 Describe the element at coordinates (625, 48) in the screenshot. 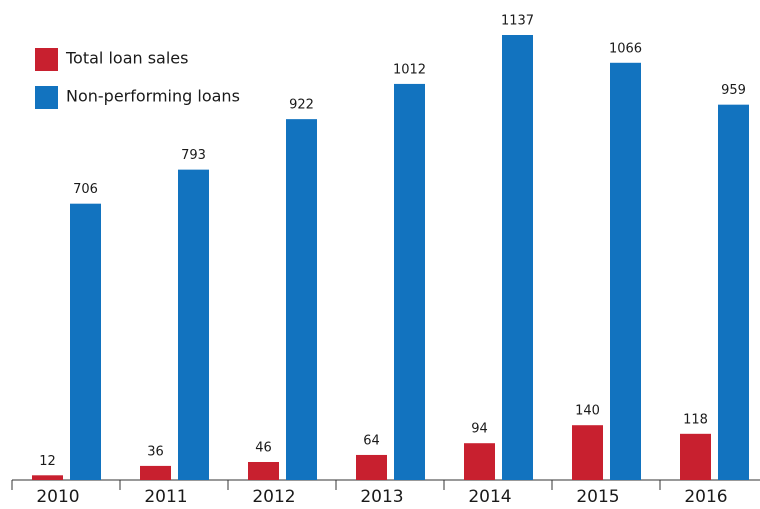

I see `value-label: 1066` at that location.